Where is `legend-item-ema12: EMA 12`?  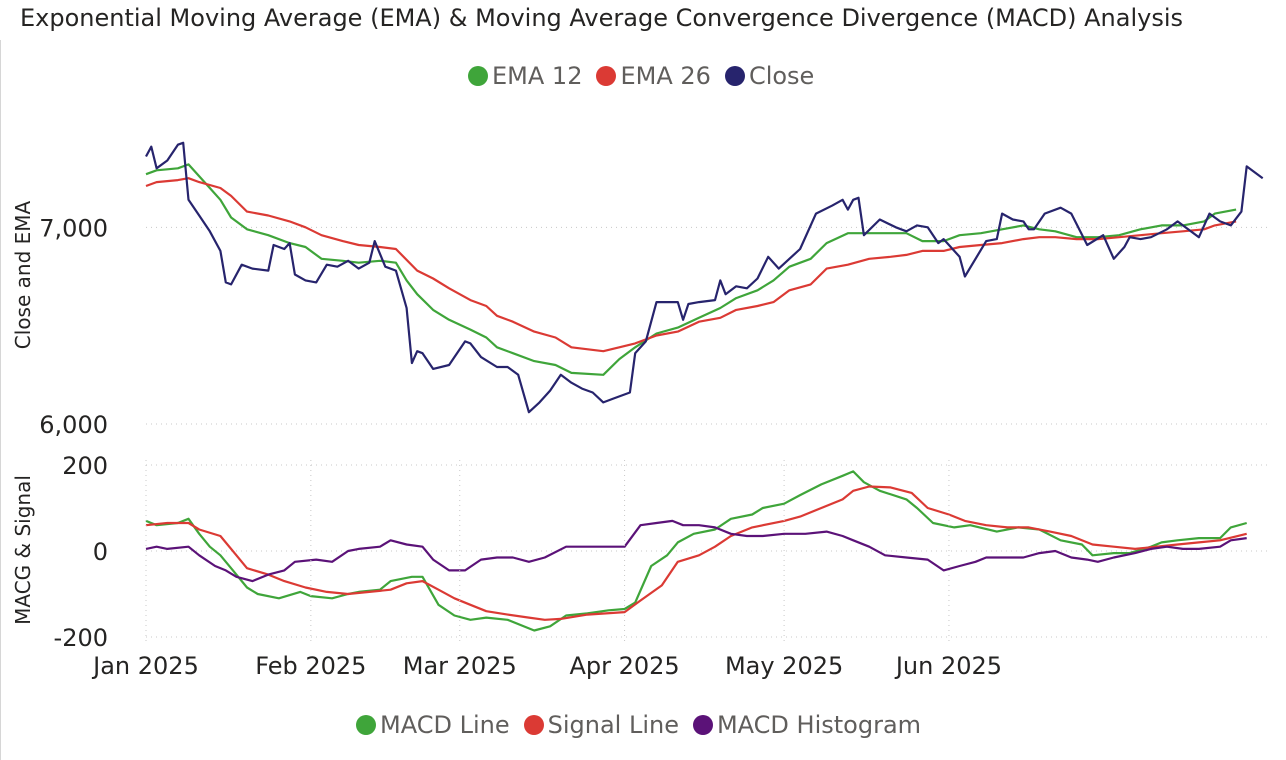
legend-item-ema12: EMA 12 is located at coordinates (525, 76).